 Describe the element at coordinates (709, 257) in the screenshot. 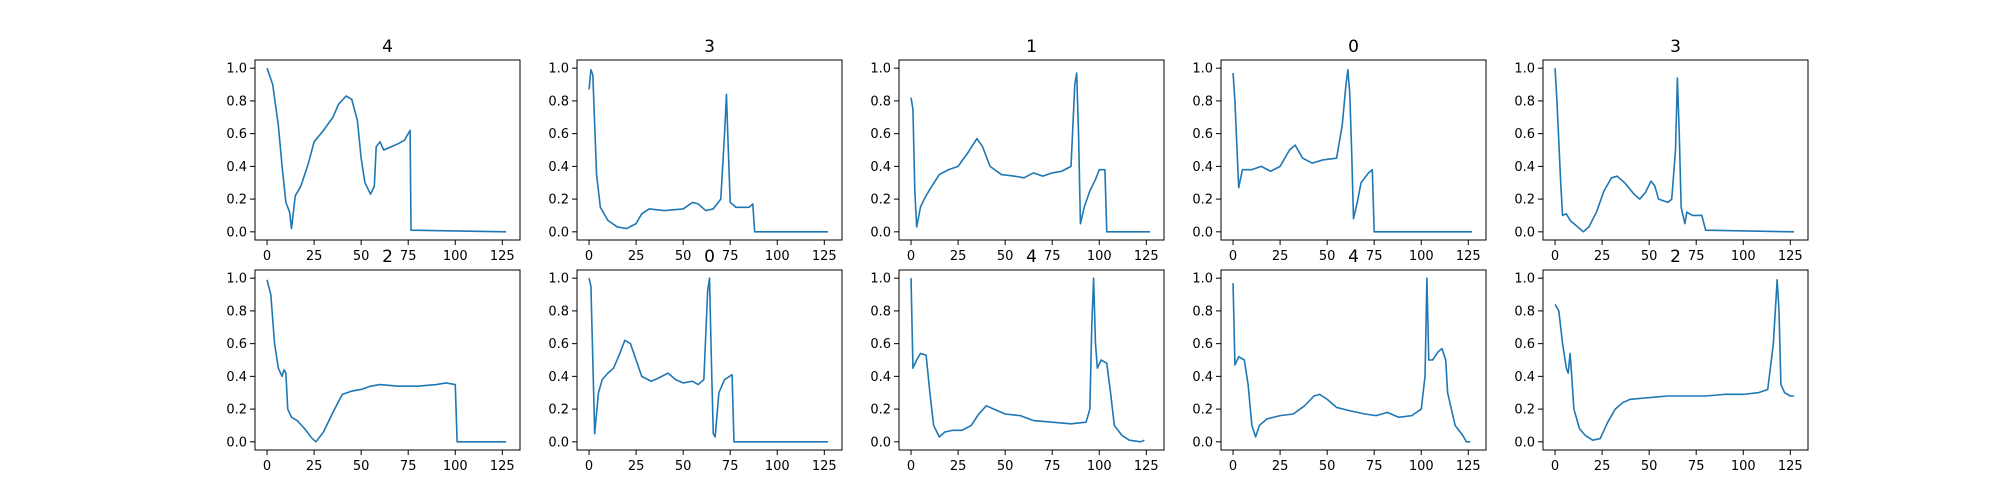

I see `subplot-title: 0` at that location.